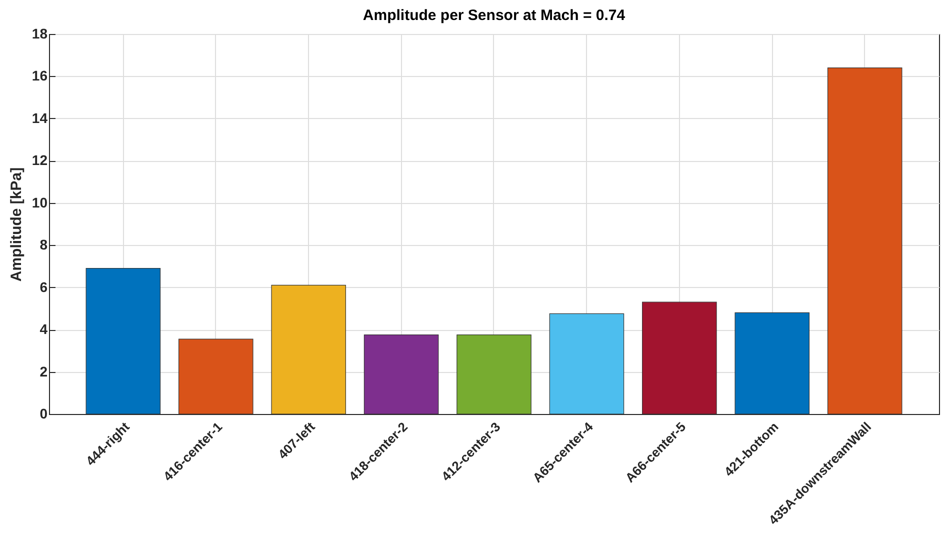 The width and height of the screenshot is (947, 560). Describe the element at coordinates (40, 34) in the screenshot. I see `y-tick-label: 18` at that location.